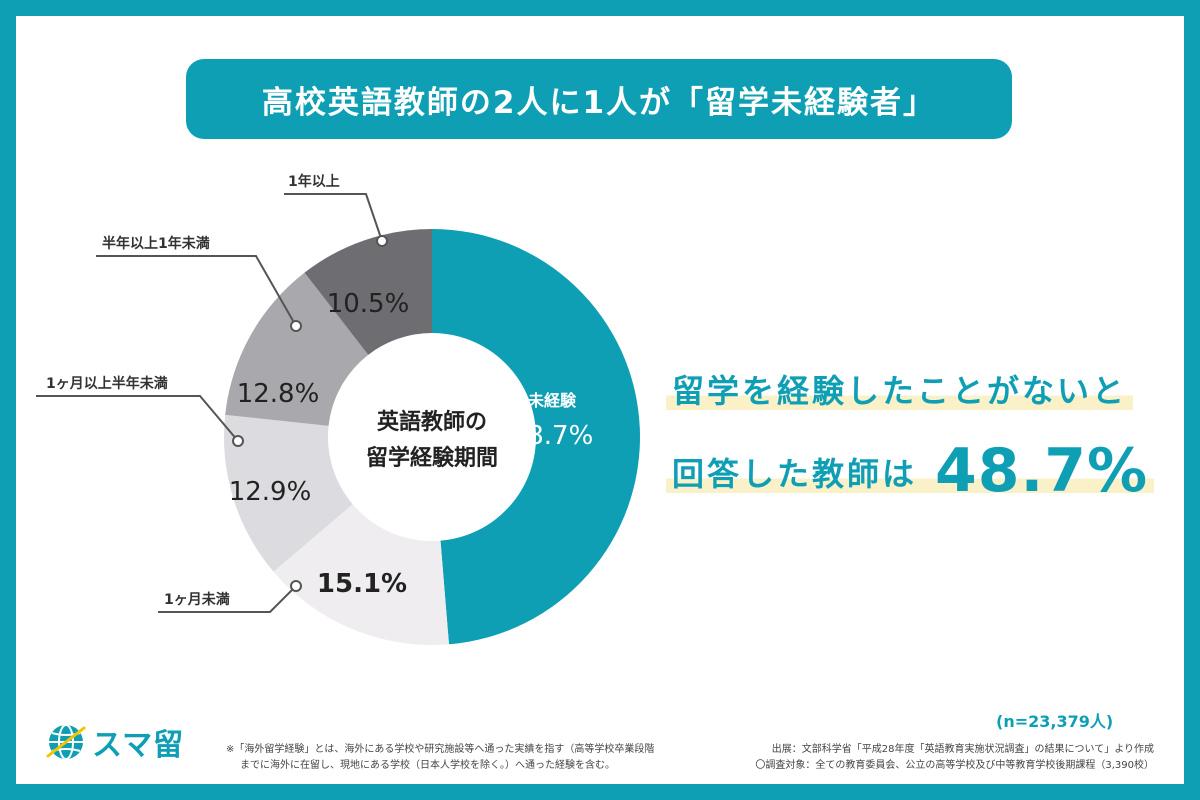  What do you see at coordinates (270, 492) in the screenshot?
I see `slice-label-2: 12.9%` at bounding box center [270, 492].